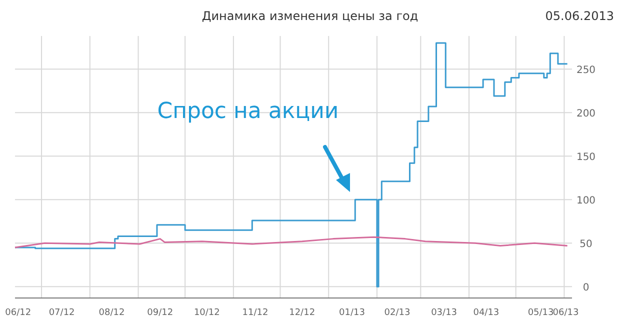 This screenshot has width=620, height=332. Describe the element at coordinates (586, 244) in the screenshot. I see `y-tick-label: 50` at that location.